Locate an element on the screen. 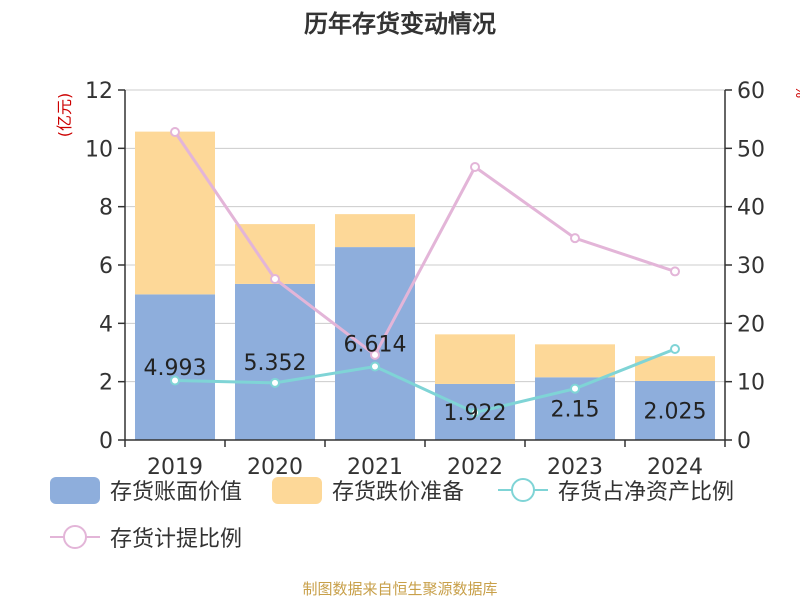 The image size is (800, 600). x-axis-tick-label: 2024 is located at coordinates (675, 467).